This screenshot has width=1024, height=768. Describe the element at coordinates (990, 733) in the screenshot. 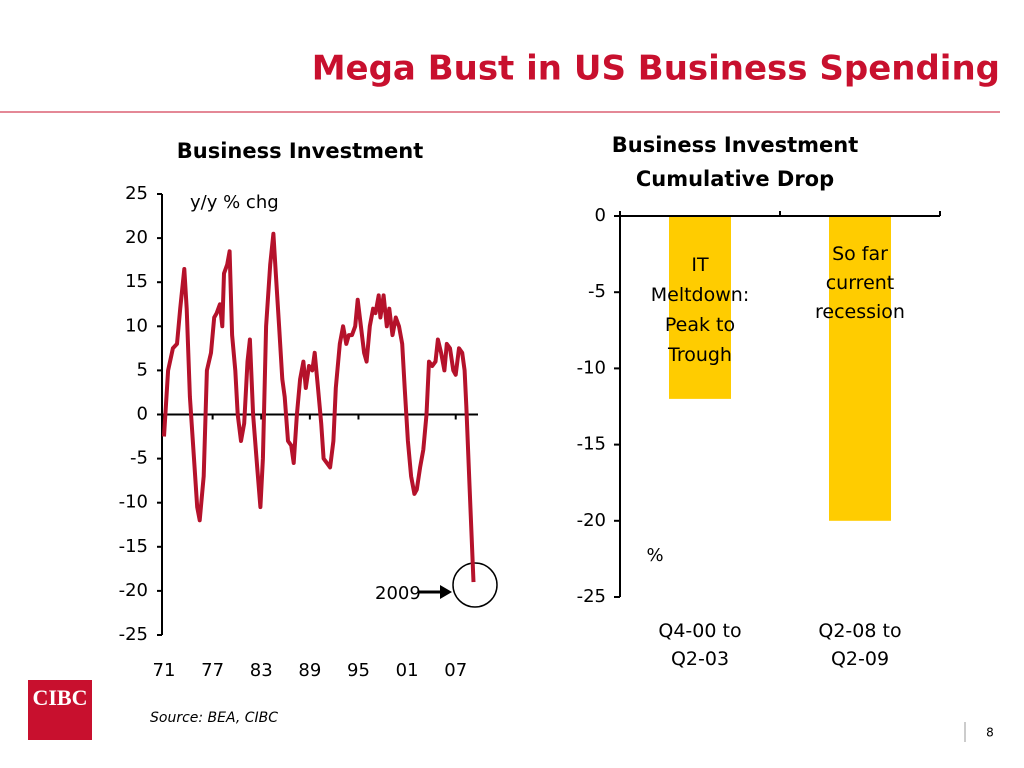

I see `page-number: 8` at that location.